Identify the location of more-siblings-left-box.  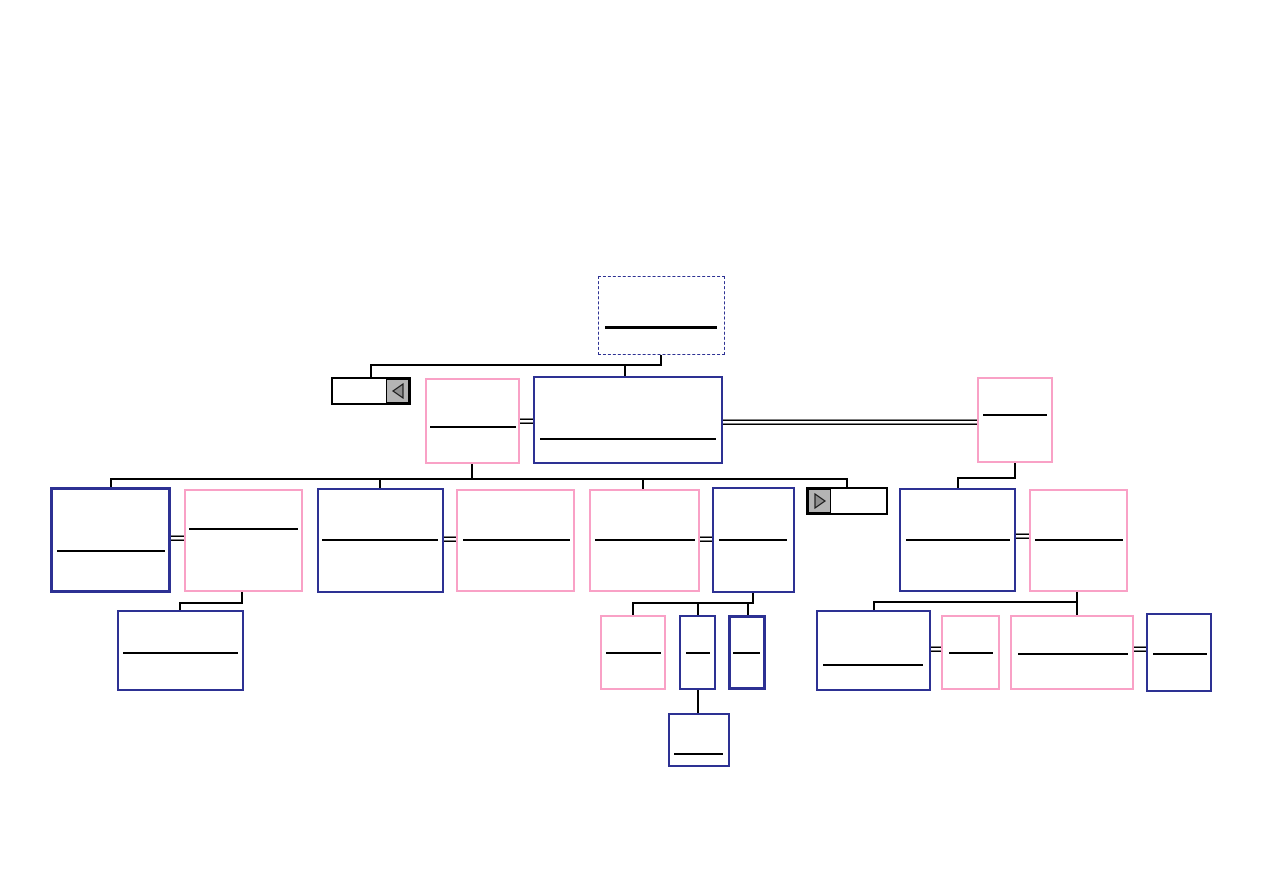
(371, 391).